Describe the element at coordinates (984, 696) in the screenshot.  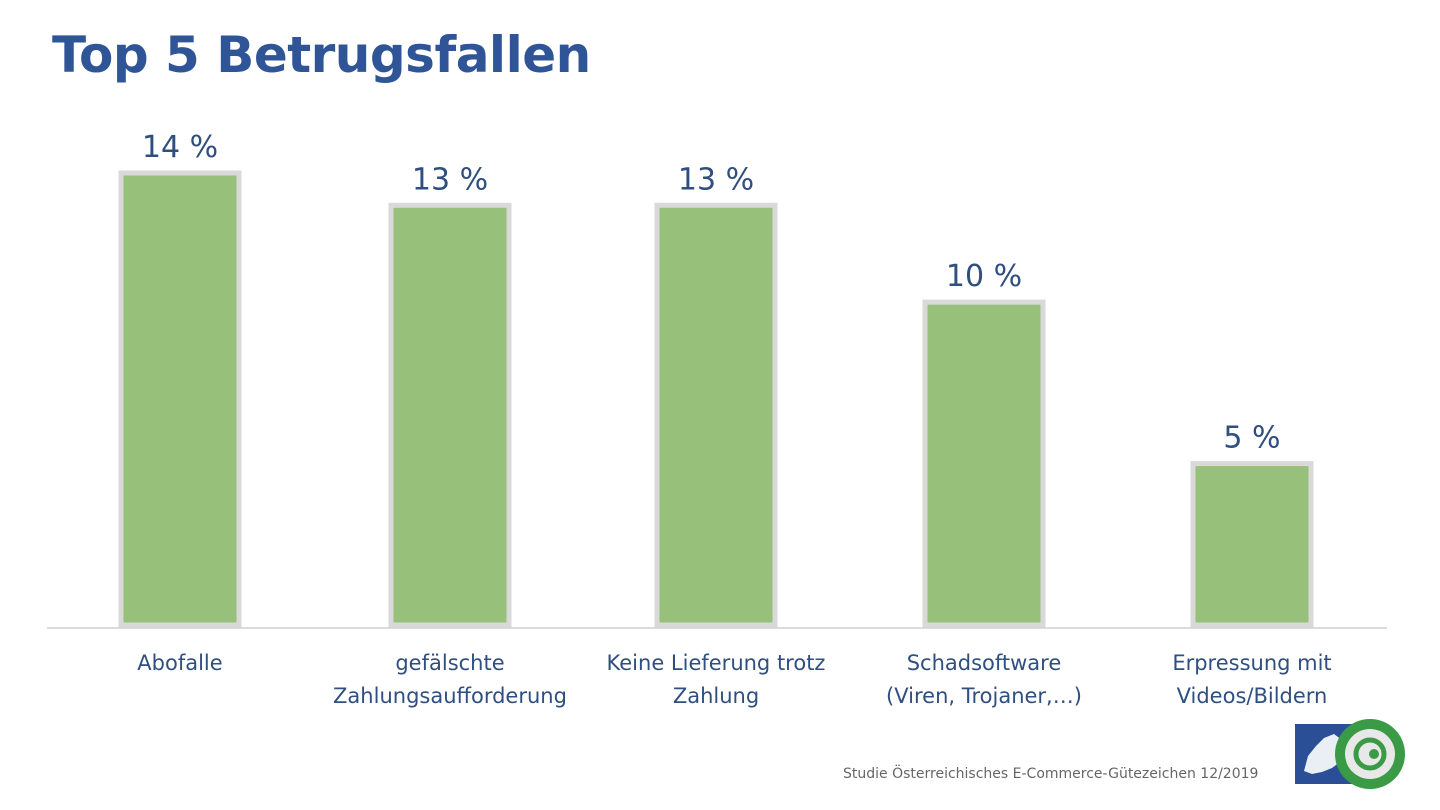
I see `category-label: (Viren, Trojaner,…)` at that location.